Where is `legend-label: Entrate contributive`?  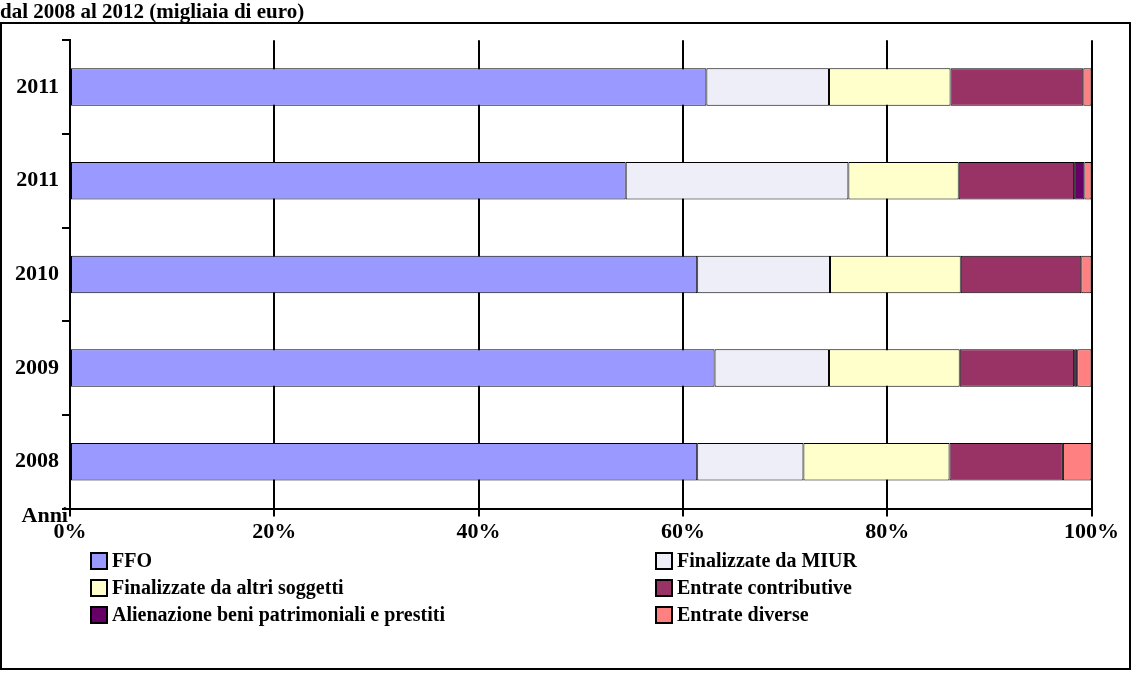
legend-label: Entrate contributive is located at coordinates (764, 587).